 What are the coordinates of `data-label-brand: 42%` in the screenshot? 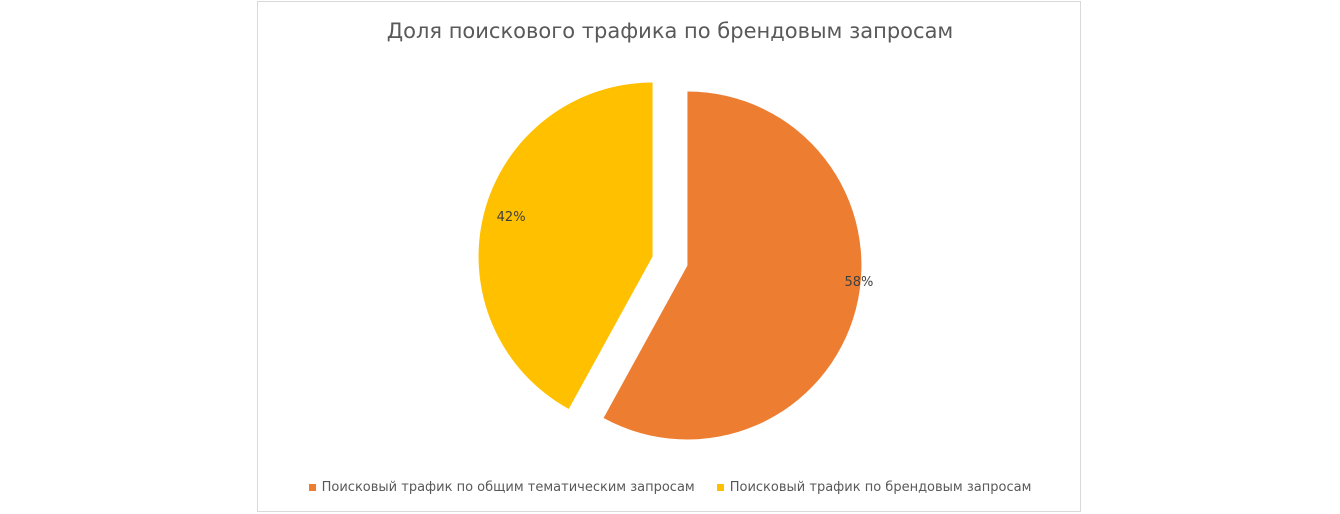 It's located at (511, 217).